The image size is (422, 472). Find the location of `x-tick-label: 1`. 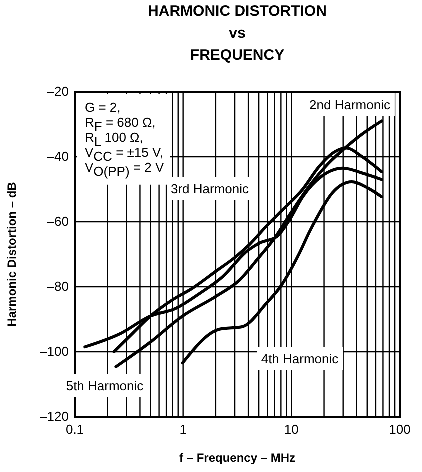

x-tick-label: 1 is located at coordinates (183, 430).